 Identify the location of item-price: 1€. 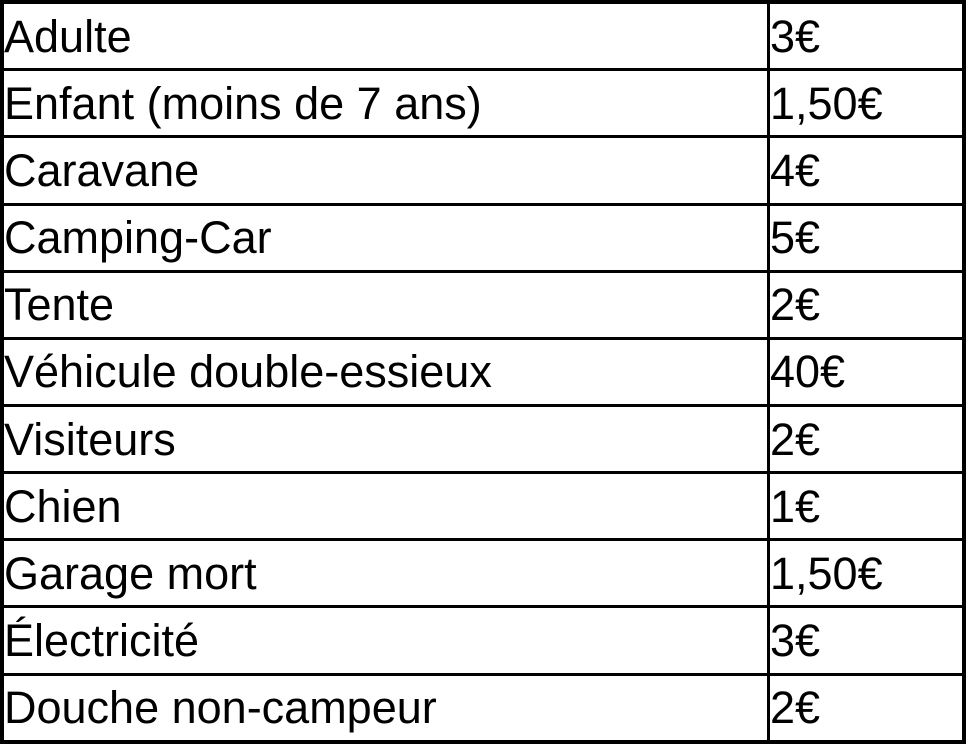
(866, 506).